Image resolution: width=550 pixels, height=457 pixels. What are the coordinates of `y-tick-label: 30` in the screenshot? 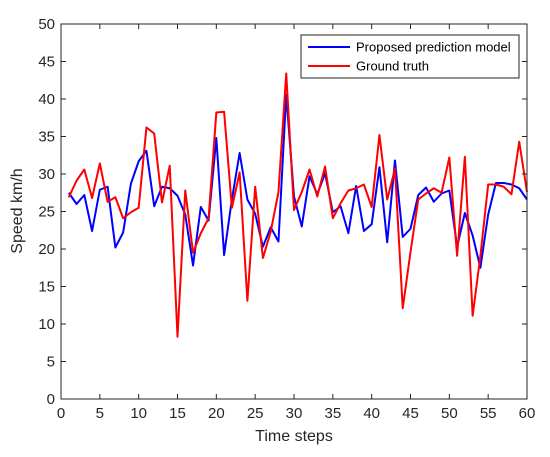 It's located at (46, 174).